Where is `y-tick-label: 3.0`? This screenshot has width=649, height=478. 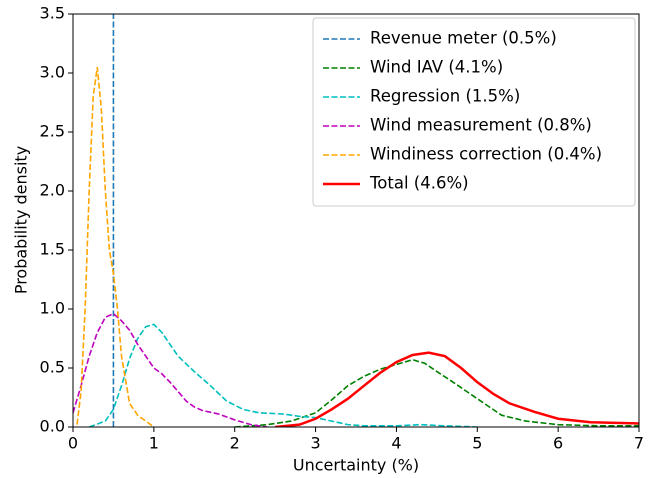
y-tick-label: 3.0 is located at coordinates (52, 72).